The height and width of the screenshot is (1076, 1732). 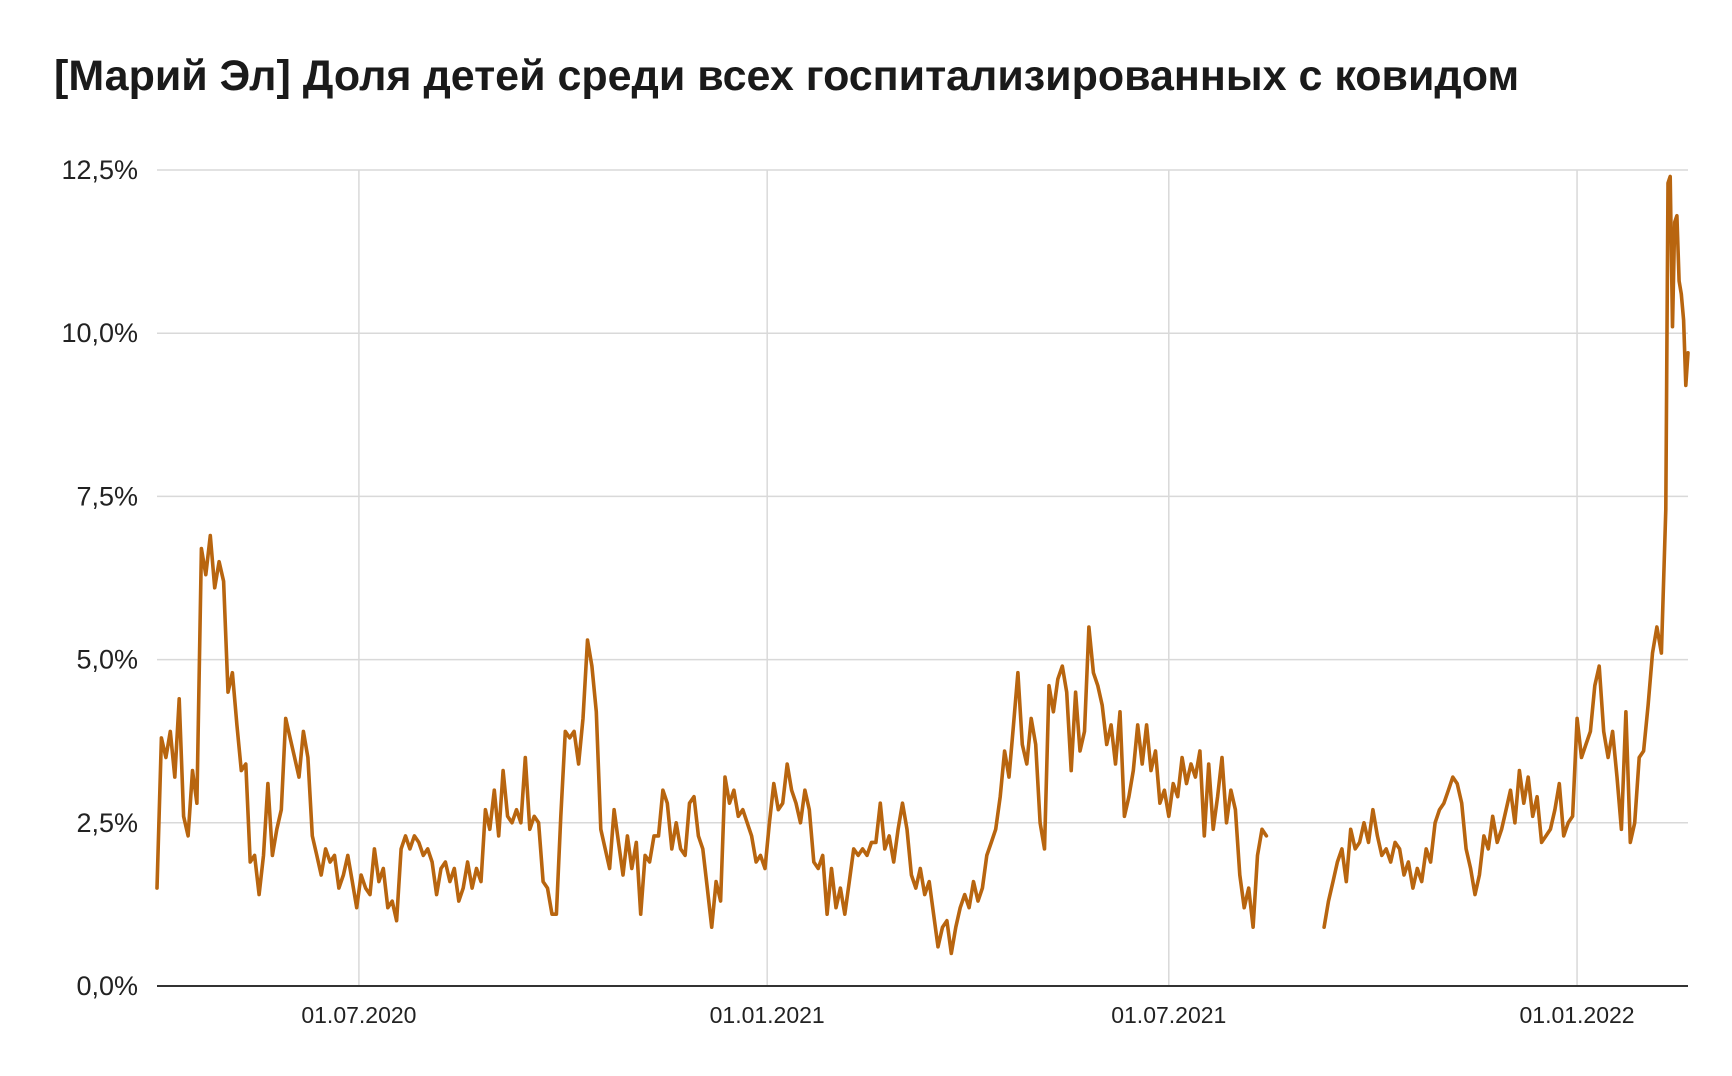 I want to click on y-tick-label: 0,0%, so click(x=107, y=986).